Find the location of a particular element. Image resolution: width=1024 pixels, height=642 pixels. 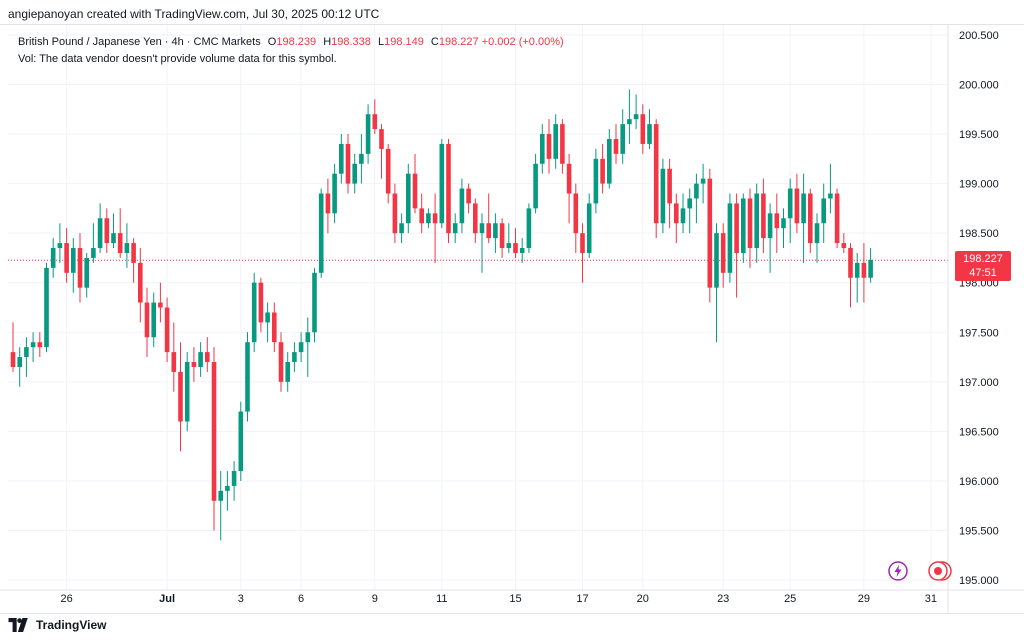

time-axis: 26 Jul 3 6 9 11 15 17 20 23 25 29 31 is located at coordinates (512, 597).